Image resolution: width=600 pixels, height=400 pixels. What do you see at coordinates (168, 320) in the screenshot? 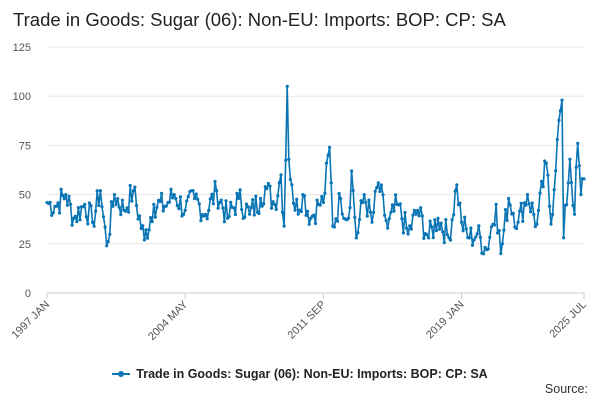
I see `x-tick-label: 2004 MAY` at bounding box center [168, 320].